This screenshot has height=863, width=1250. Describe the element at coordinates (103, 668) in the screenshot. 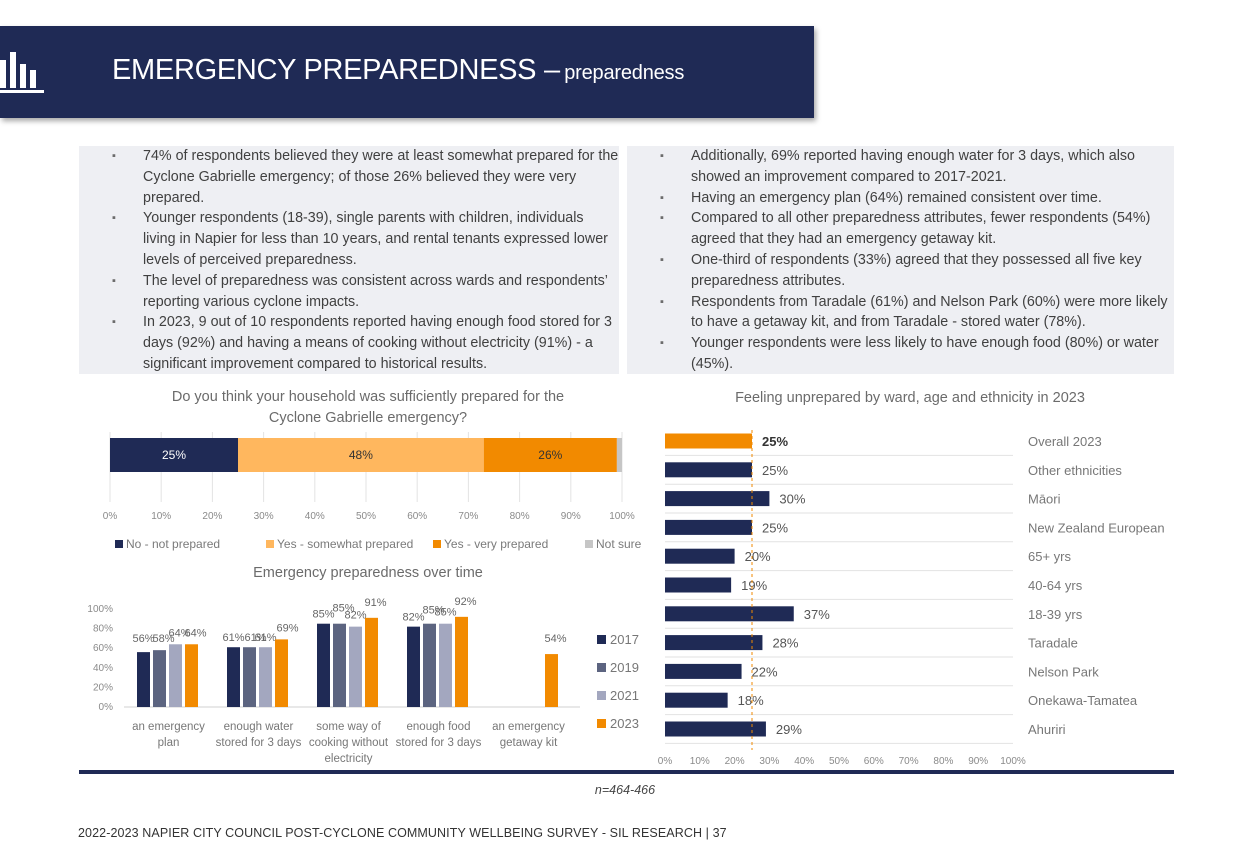

I see `y-tick-label: 40%` at that location.